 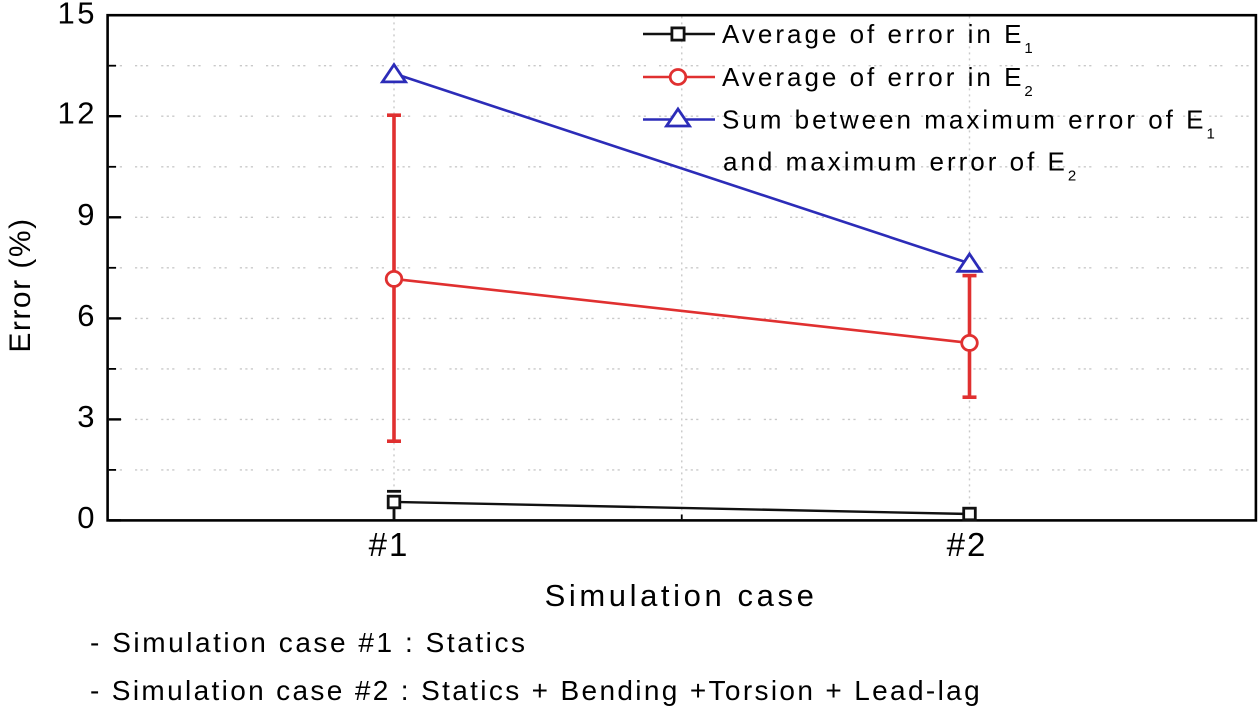 I want to click on svg-text: 6, so click(x=87, y=315).